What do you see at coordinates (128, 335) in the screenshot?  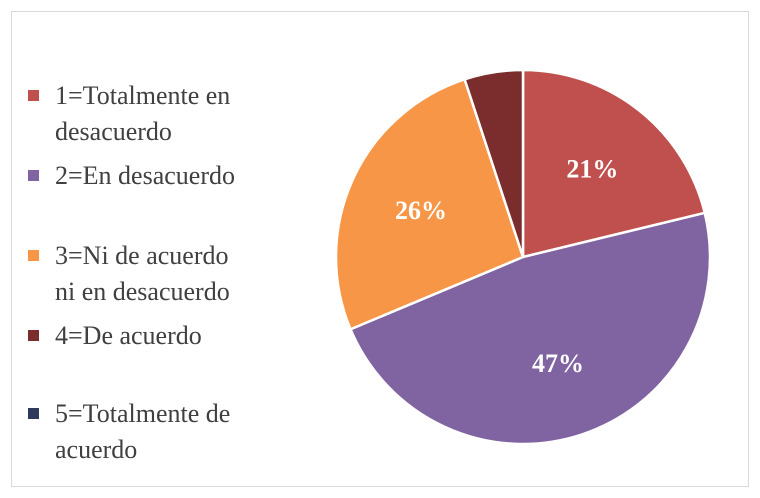 I see `legend-label-4: 4=De acuerdo` at bounding box center [128, 335].